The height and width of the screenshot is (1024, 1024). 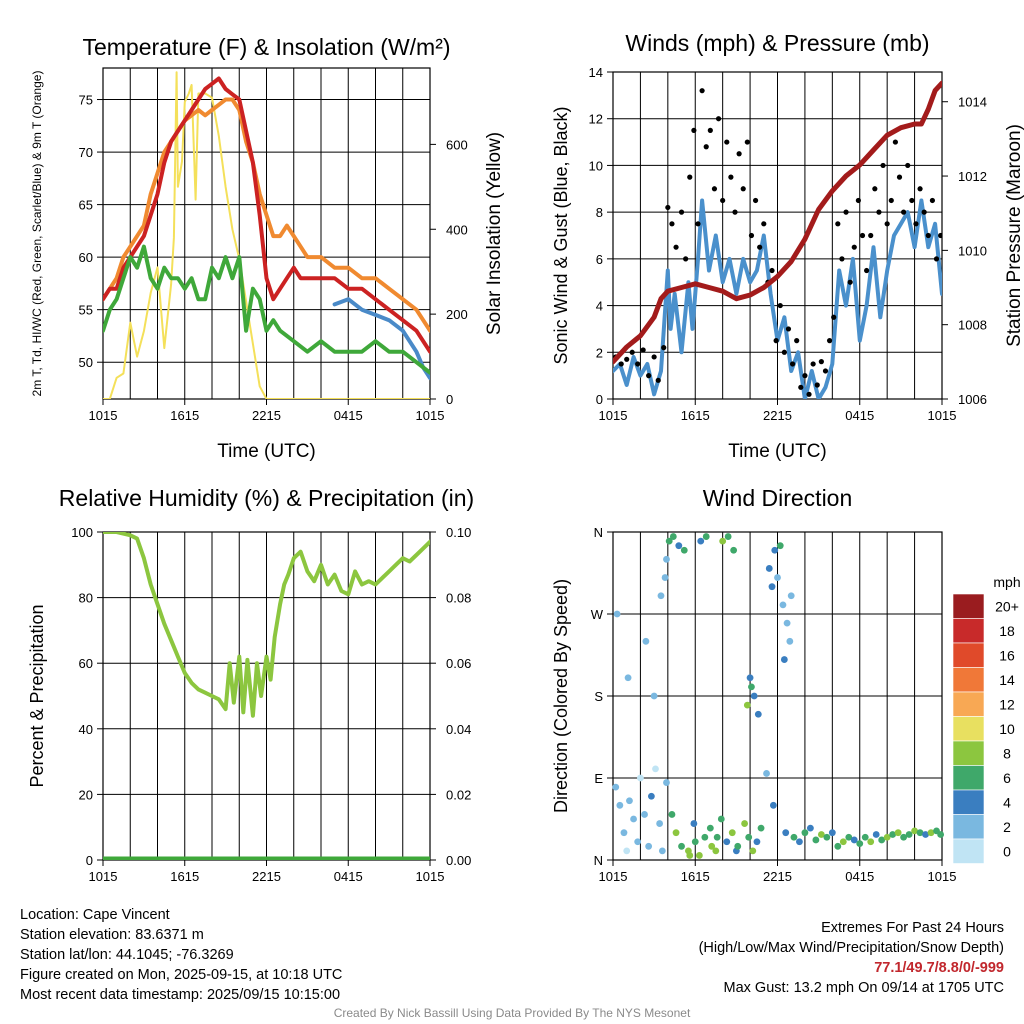 I want to click on y-tick-label: 12, so click(x=596, y=119).